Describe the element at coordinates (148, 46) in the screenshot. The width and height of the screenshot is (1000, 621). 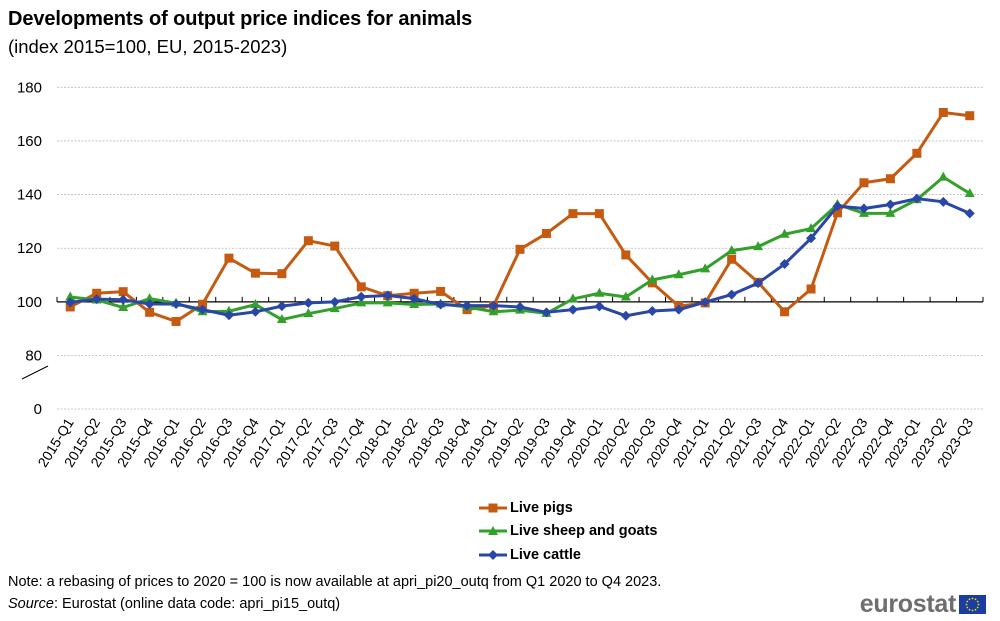
I see `chart-subtitle: (index 2015=100, EU, 2015-2023)` at that location.